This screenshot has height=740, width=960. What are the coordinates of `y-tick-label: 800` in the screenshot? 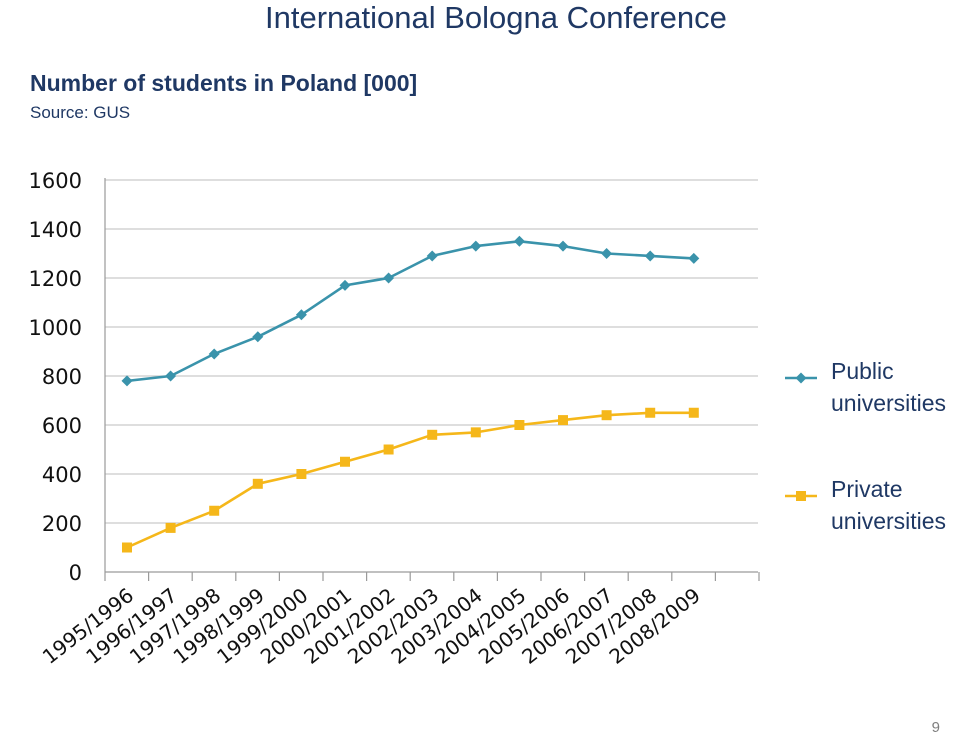 It's located at (62, 377).